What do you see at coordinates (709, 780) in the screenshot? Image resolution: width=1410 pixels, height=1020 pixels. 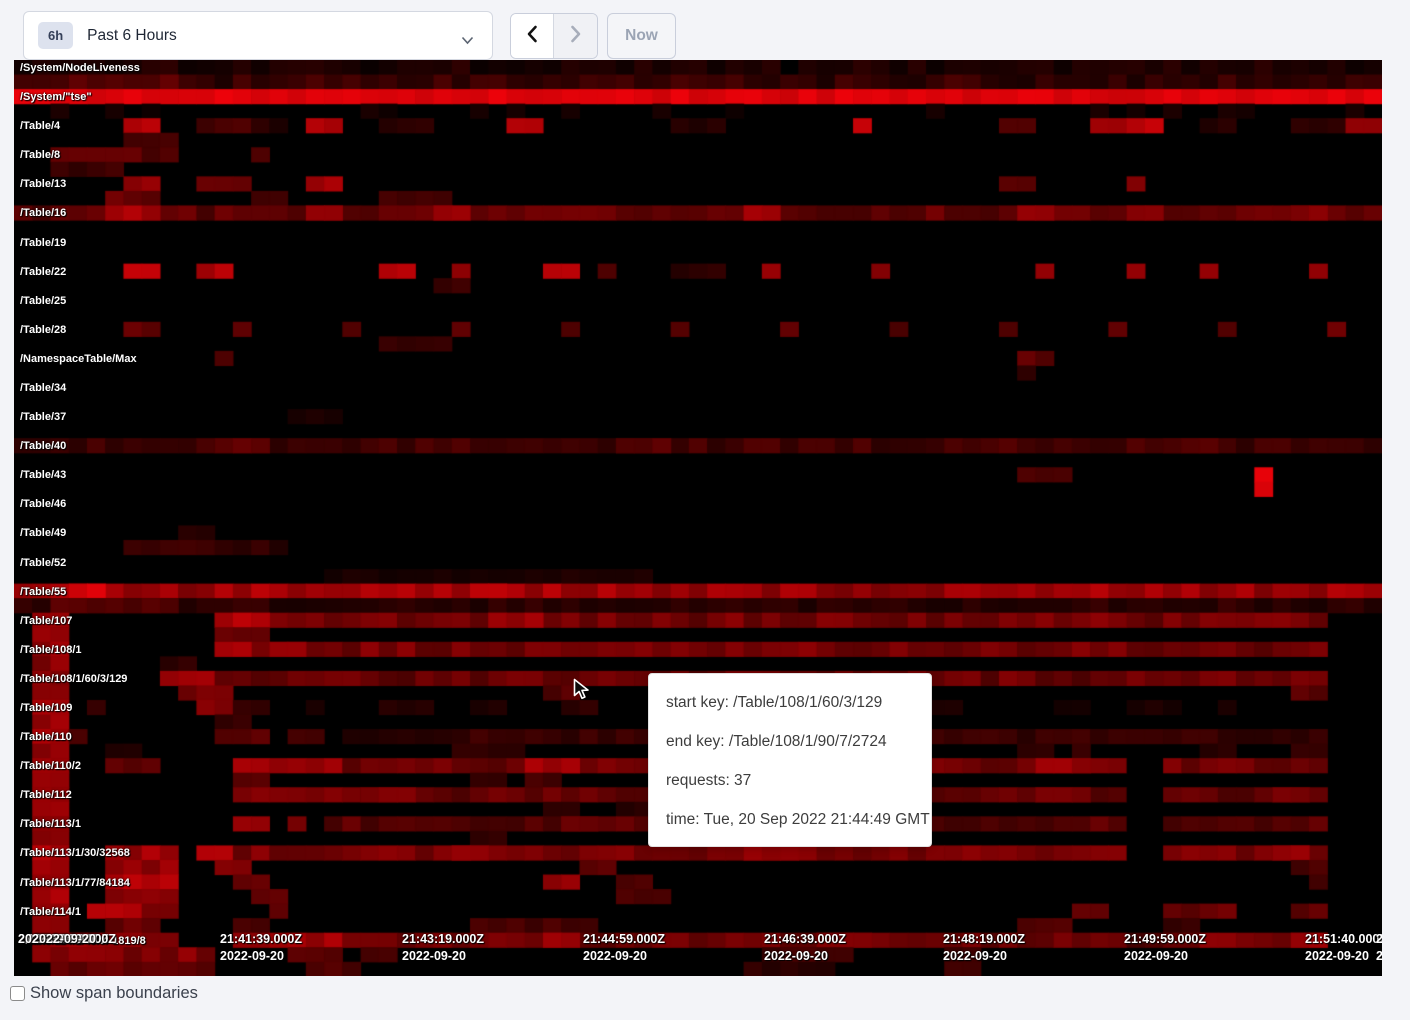 I see `tooltip-requests: requests: 37` at bounding box center [709, 780].